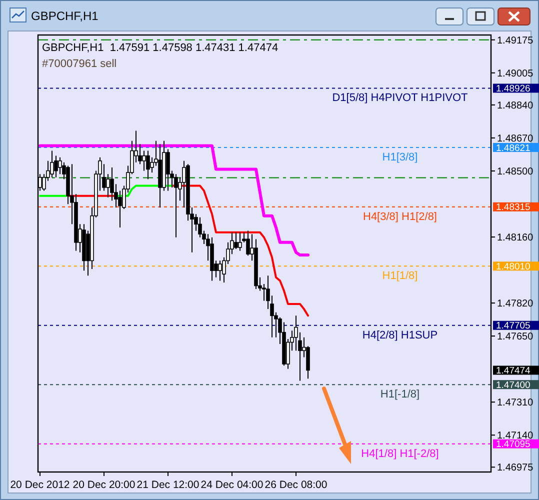  What do you see at coordinates (79, 64) in the screenshot?
I see `annotation: #70007961 sell` at bounding box center [79, 64].